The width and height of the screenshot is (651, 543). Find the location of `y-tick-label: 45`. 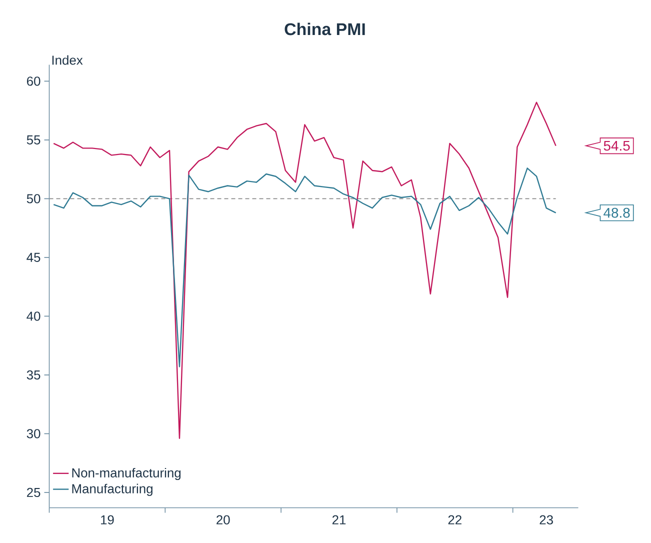

y-tick-label: 45 is located at coordinates (33, 257).